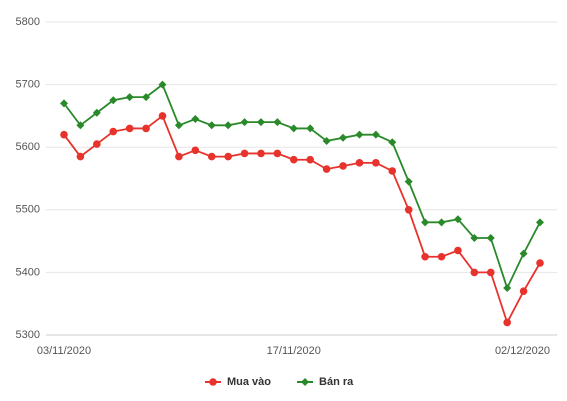  What do you see at coordinates (28, 210) in the screenshot?
I see `y-tick-label: 5500` at bounding box center [28, 210].